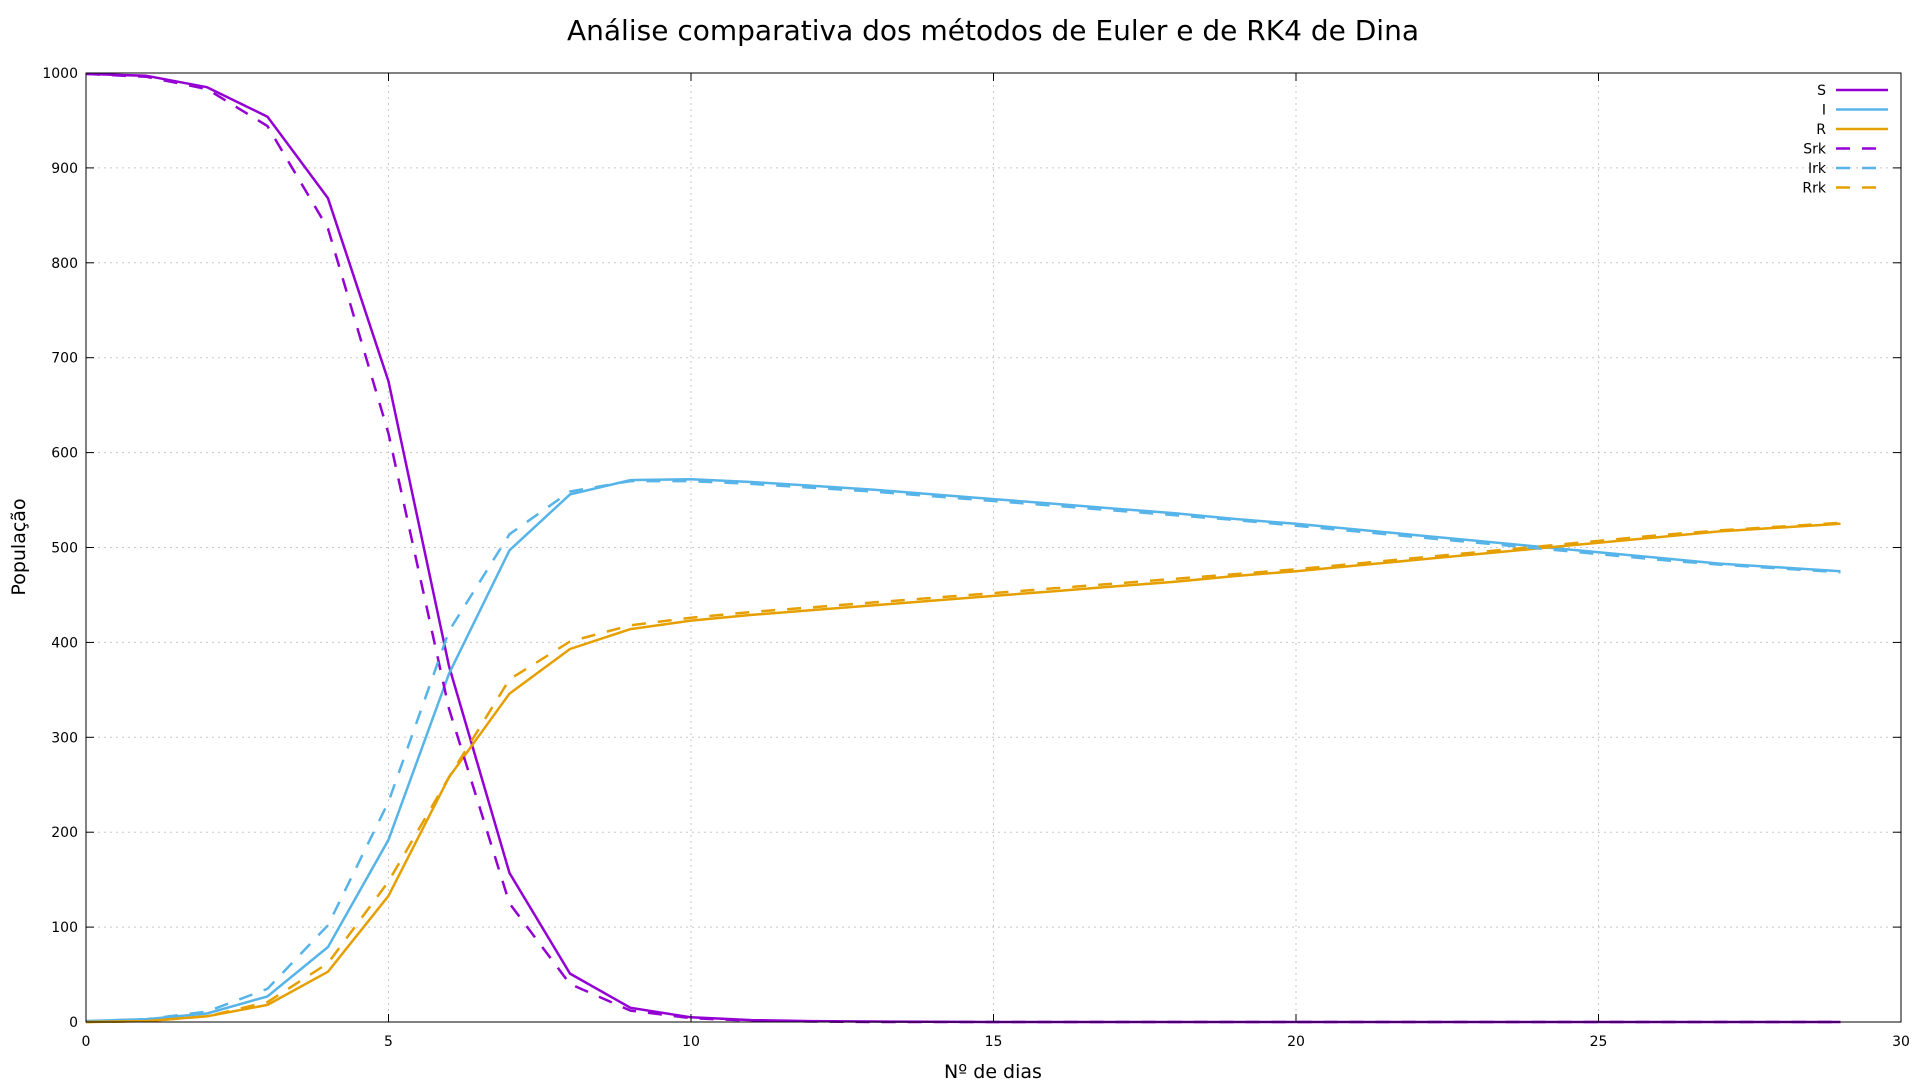 The height and width of the screenshot is (1084, 1920). What do you see at coordinates (1821, 130) in the screenshot?
I see `legend-label-r: R` at bounding box center [1821, 130].